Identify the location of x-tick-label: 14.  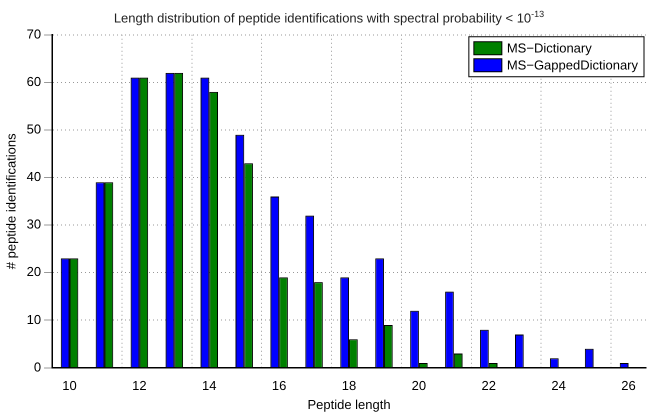
(209, 386).